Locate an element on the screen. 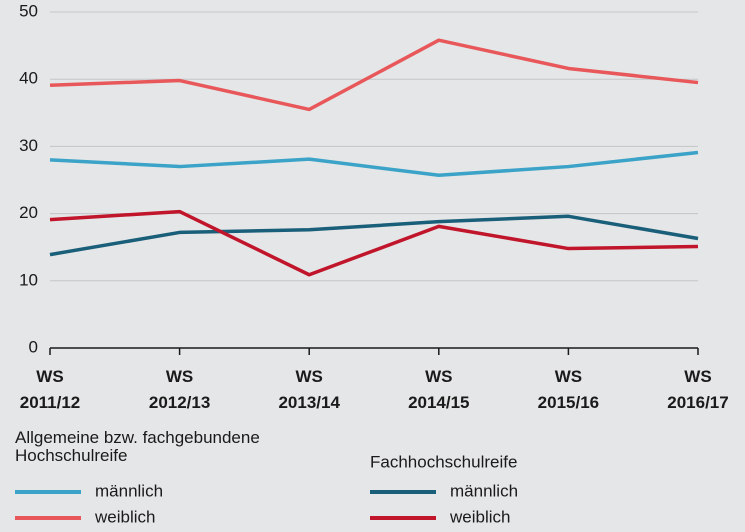 The height and width of the screenshot is (532, 745). x-tick-label: WS 2014/15 is located at coordinates (438, 389).